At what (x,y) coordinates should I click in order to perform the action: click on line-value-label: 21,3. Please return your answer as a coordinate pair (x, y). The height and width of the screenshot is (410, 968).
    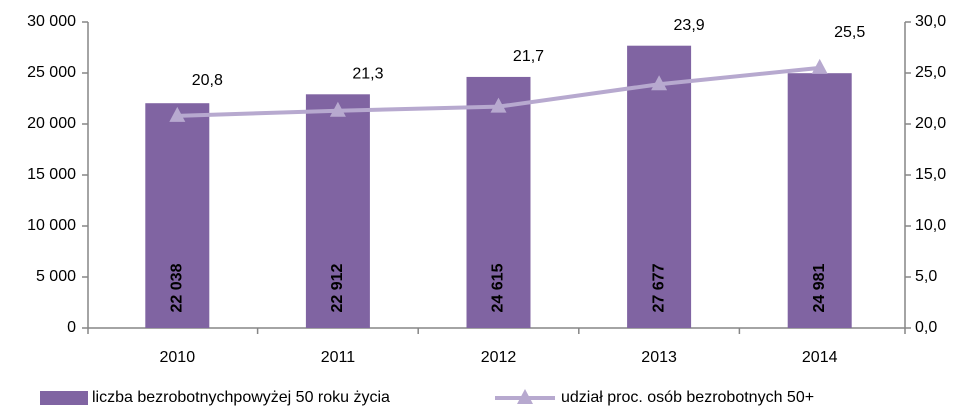
    Looking at the image, I should click on (367, 74).